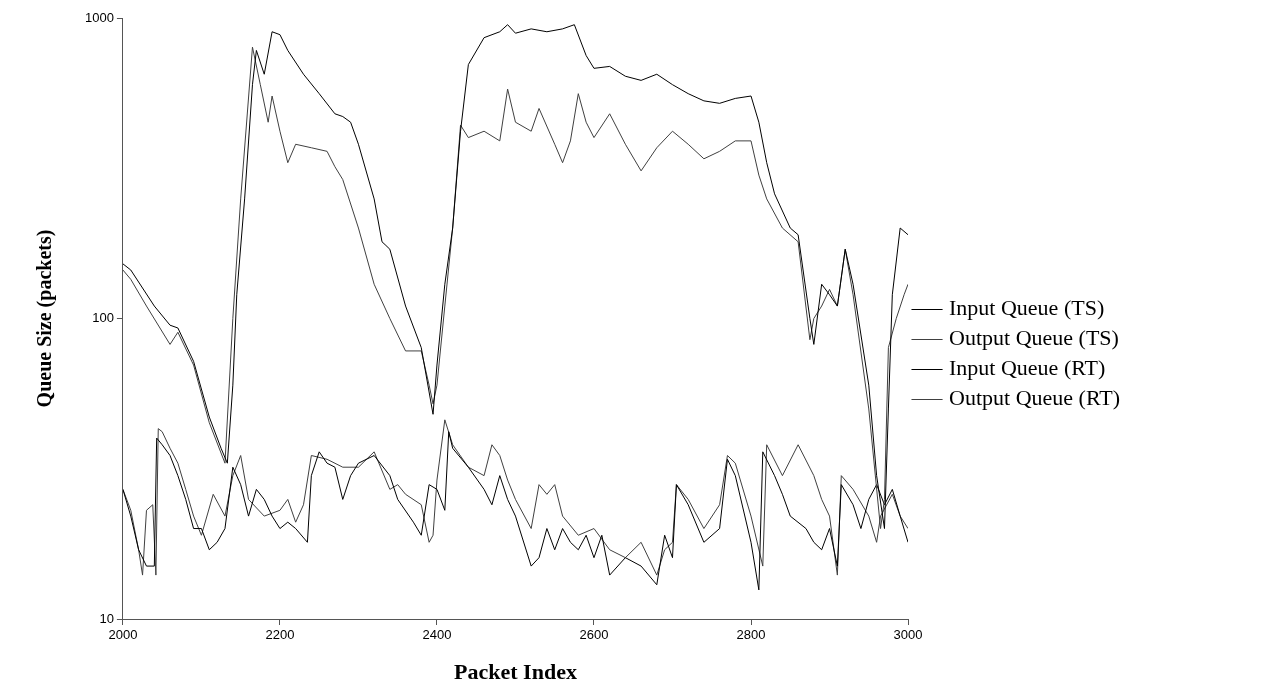 This screenshot has width=1265, height=692. I want to click on x-tick-label: 2200, so click(280, 635).